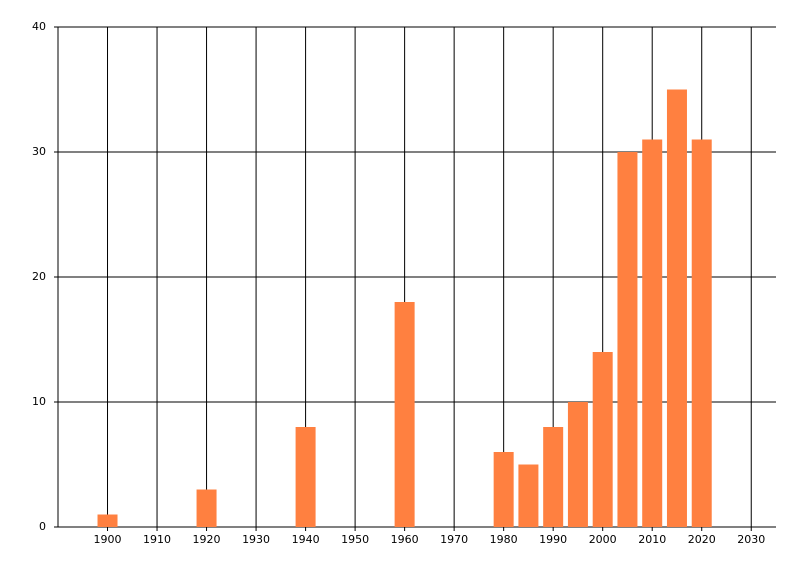 The image size is (800, 576). Describe the element at coordinates (157, 539) in the screenshot. I see `x-tick-label: 1910` at that location.